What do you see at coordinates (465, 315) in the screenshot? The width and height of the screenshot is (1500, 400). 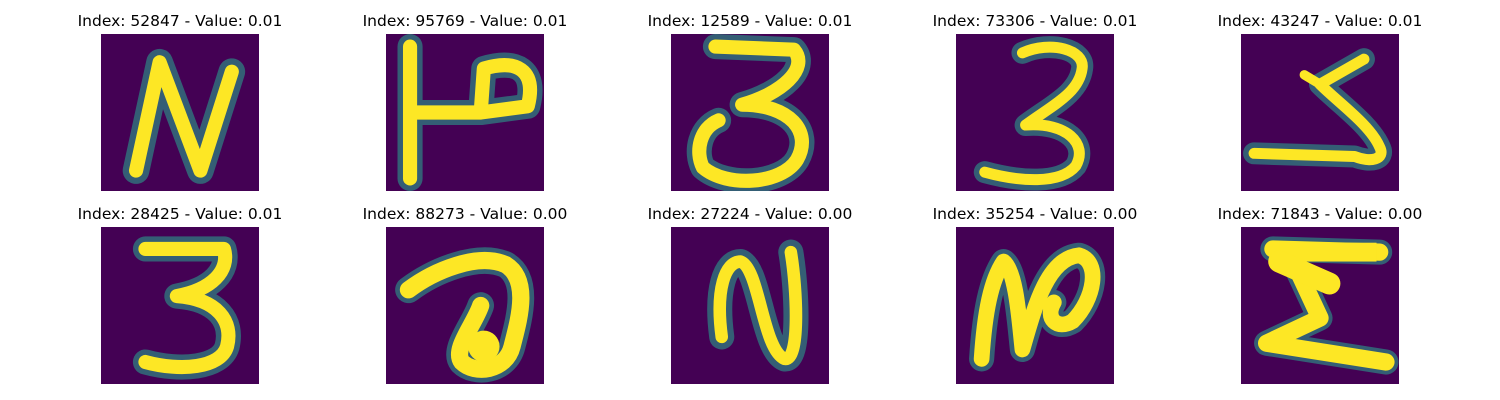 I see `handwritten-7-glyph` at bounding box center [465, 315].